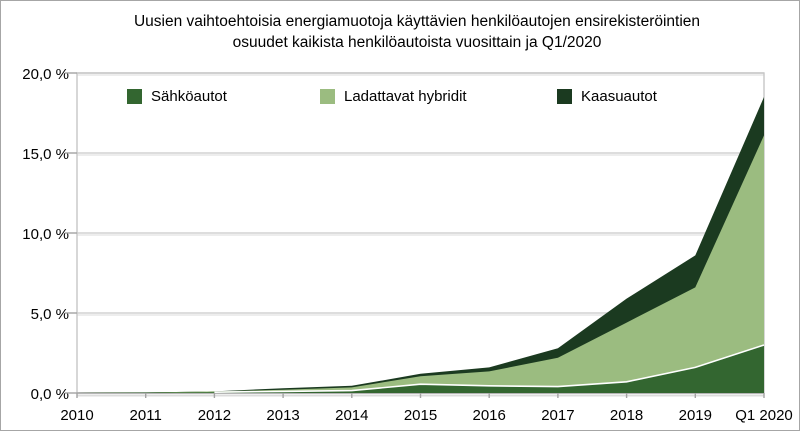  Describe the element at coordinates (214, 415) in the screenshot. I see `x-tick-label: 2012` at that location.